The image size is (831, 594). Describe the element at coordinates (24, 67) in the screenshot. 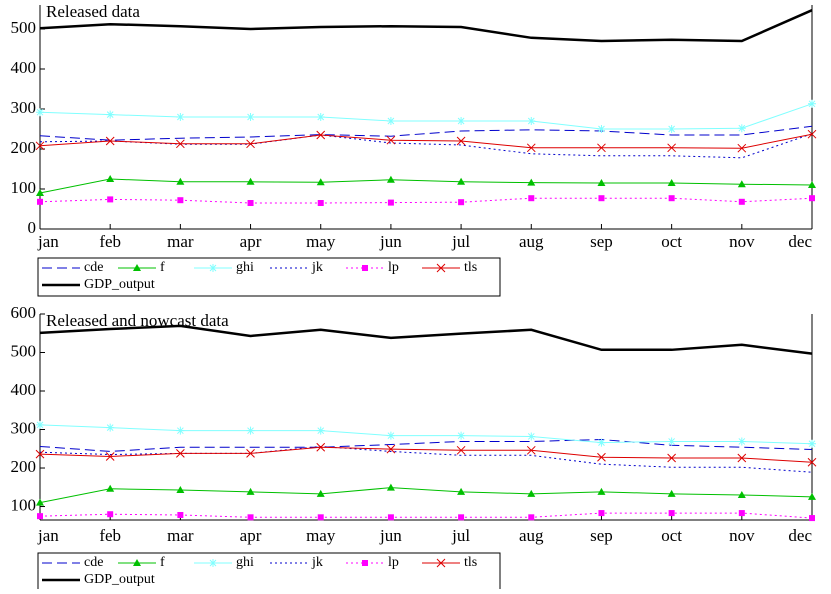

I see `y-tick-label: 400` at that location.